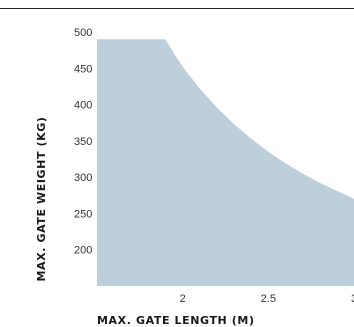 The image size is (354, 327). Describe the element at coordinates (83, 69) in the screenshot. I see `y-tick-label: 450` at that location.